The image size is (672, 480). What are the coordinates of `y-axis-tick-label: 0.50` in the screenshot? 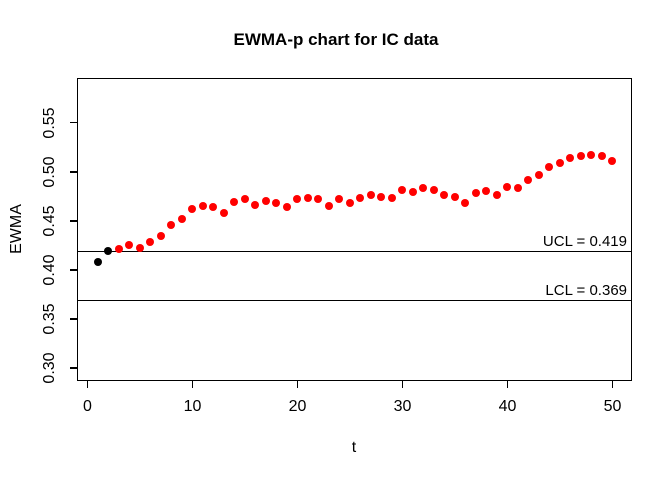 It's located at (49, 172).